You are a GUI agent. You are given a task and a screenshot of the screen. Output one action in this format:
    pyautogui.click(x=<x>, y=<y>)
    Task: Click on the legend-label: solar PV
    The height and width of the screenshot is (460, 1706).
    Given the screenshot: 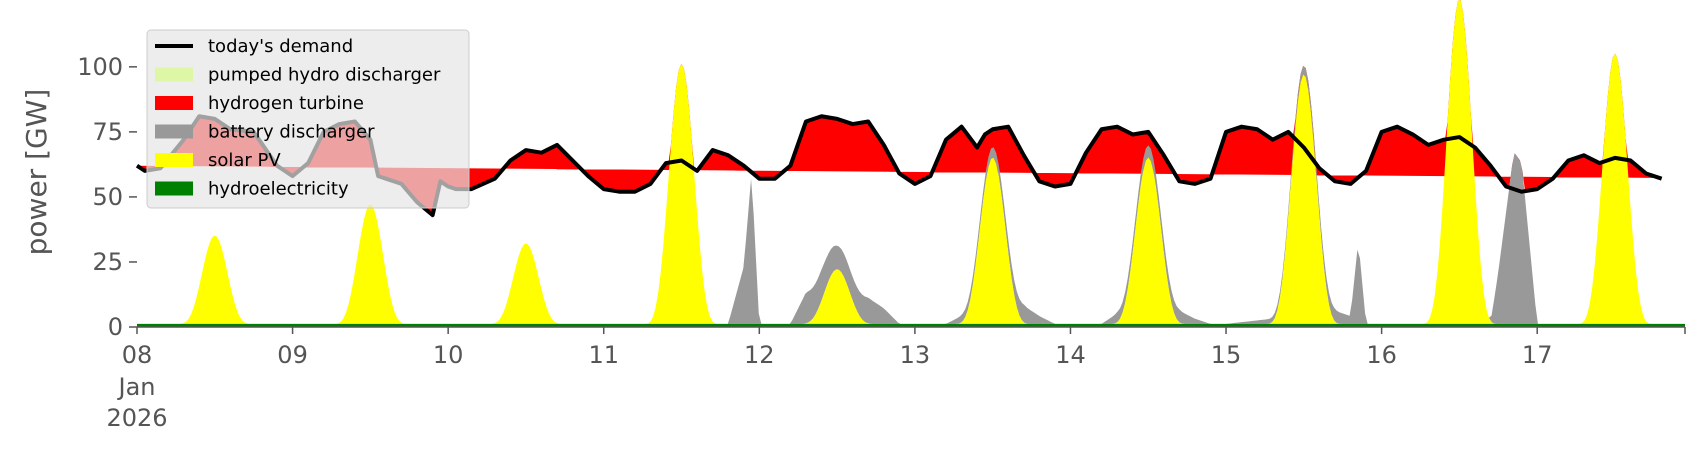 What is the action you would take?
    pyautogui.click(x=244, y=160)
    